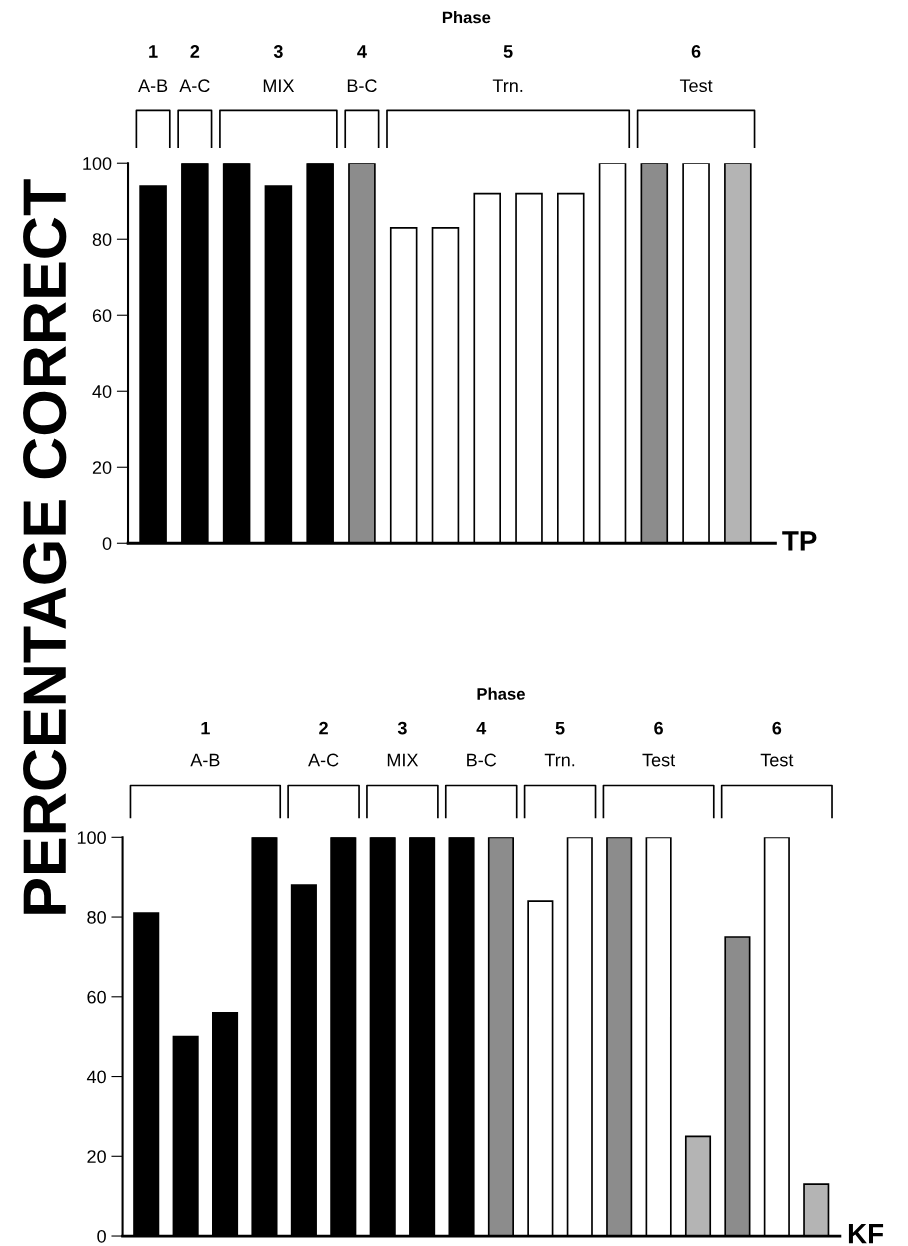 Image resolution: width=908 pixels, height=1246 pixels. What do you see at coordinates (799, 541) in the screenshot?
I see `text: TP` at bounding box center [799, 541].